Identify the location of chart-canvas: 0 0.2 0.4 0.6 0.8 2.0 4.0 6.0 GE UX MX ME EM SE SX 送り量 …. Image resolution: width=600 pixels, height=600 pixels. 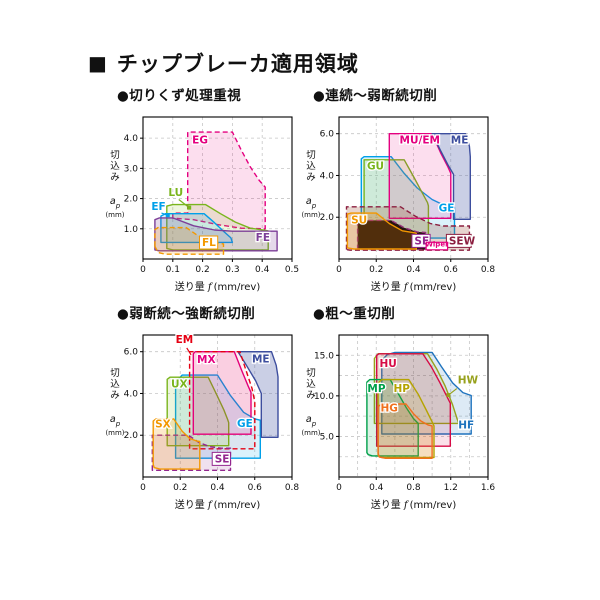
(202, 422).